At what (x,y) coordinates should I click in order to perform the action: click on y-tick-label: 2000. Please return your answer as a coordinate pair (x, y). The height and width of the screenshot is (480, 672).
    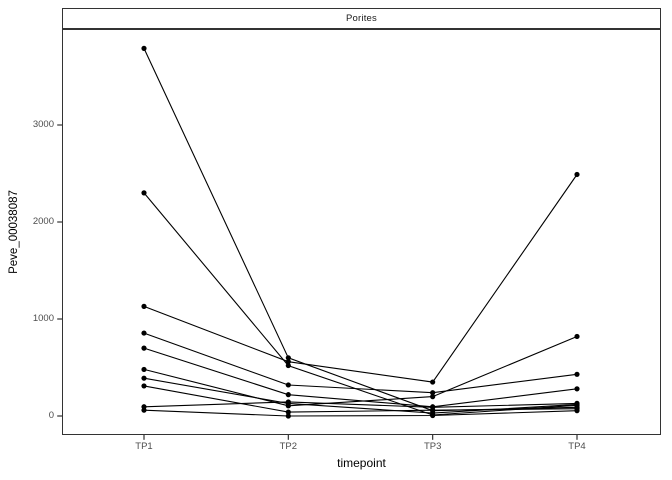
    Looking at the image, I should click on (43, 221).